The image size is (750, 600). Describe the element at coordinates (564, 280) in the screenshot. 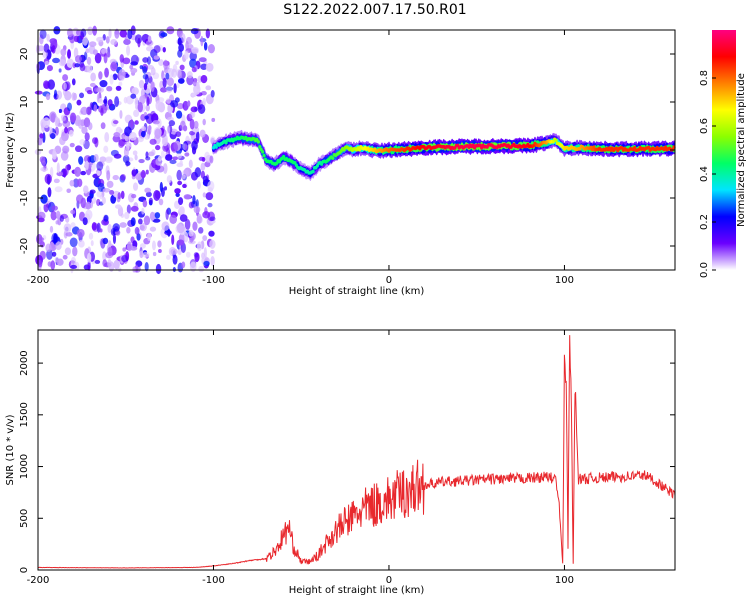

I see `spectrogram-x-tick-label: 100` at that location.